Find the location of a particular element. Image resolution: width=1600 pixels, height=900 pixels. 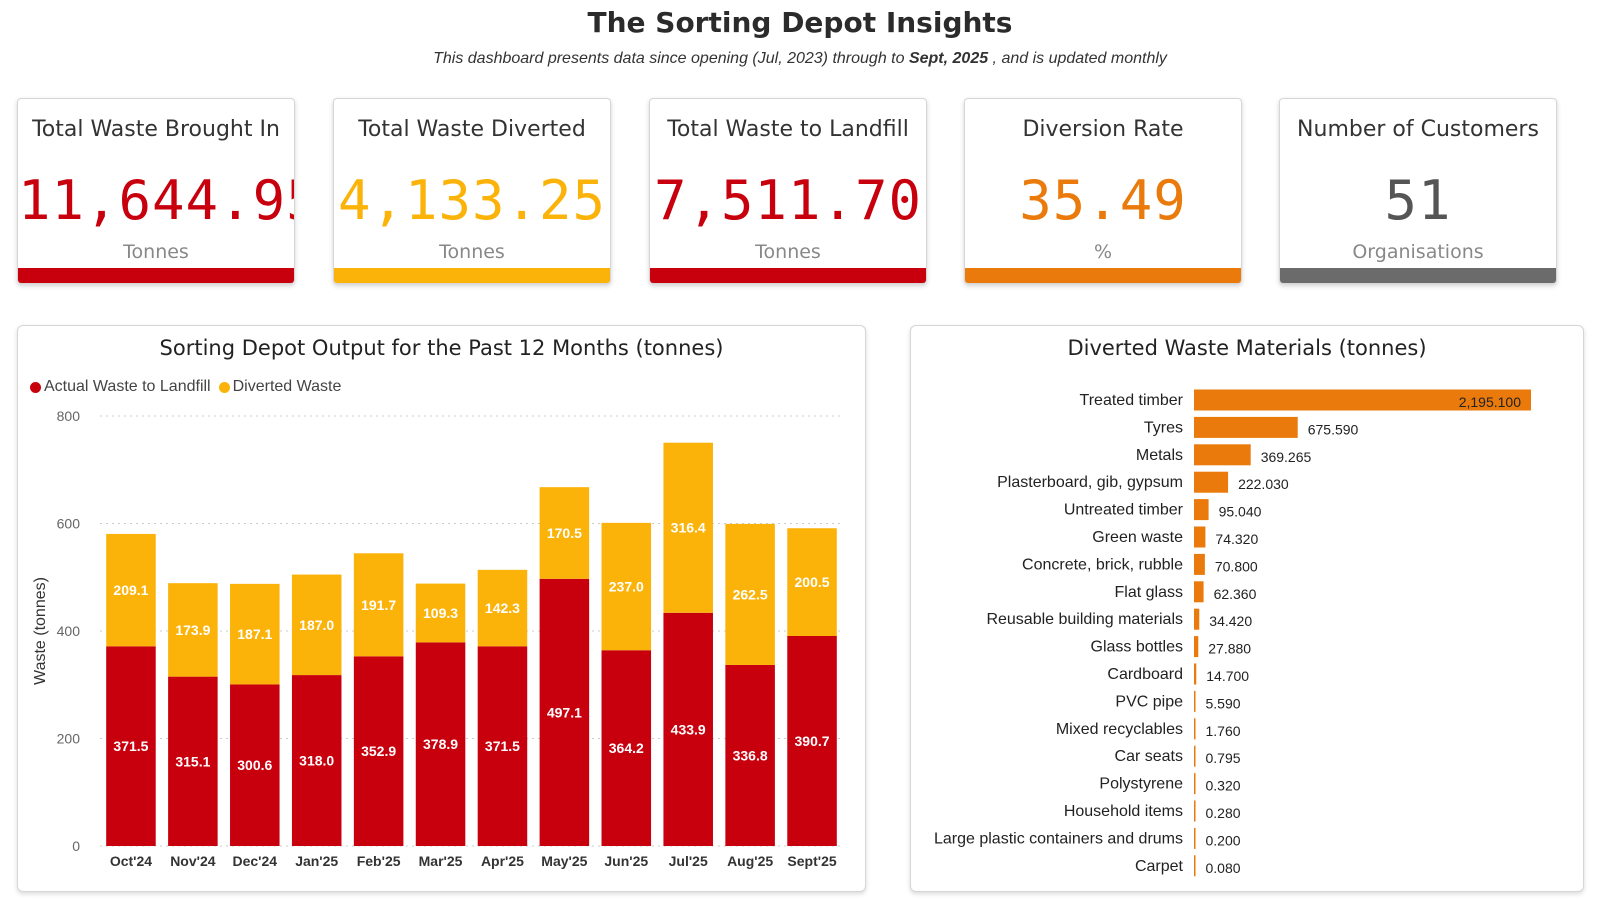

material-value-label: 1.760 is located at coordinates (1223, 731).